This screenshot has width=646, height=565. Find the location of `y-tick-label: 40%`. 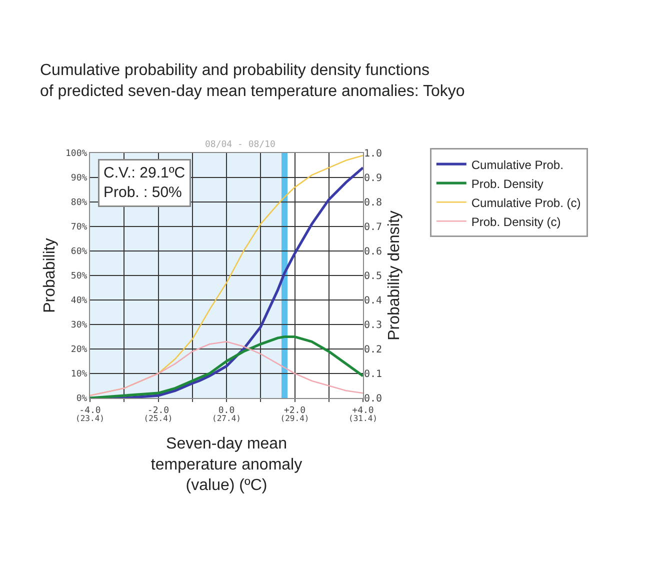

y-tick-label: 40% is located at coordinates (79, 301).